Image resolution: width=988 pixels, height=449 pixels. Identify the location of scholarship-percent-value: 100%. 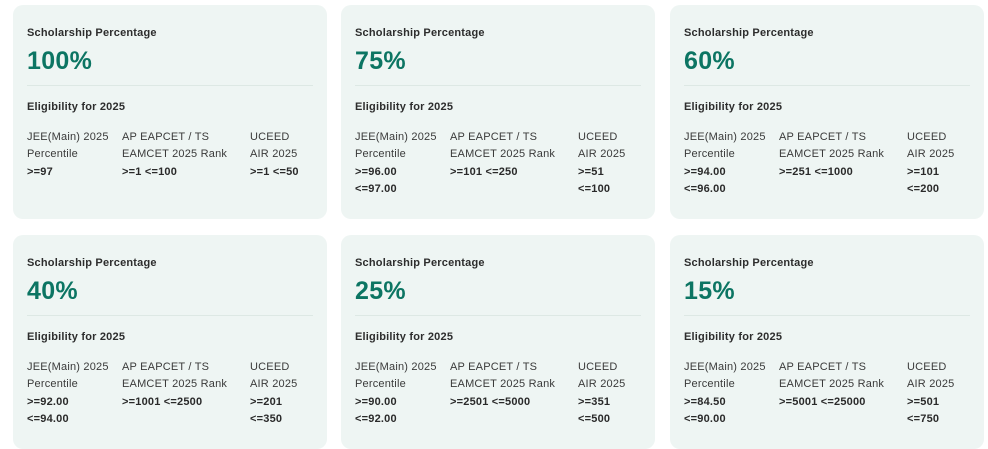
(60, 61).